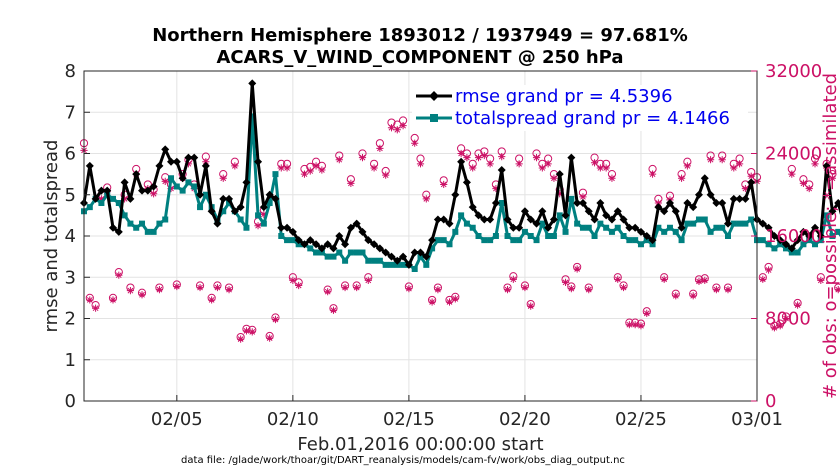 The image size is (840, 473). Describe the element at coordinates (177, 419) in the screenshot. I see `x-tick-label: 02/05` at that location.